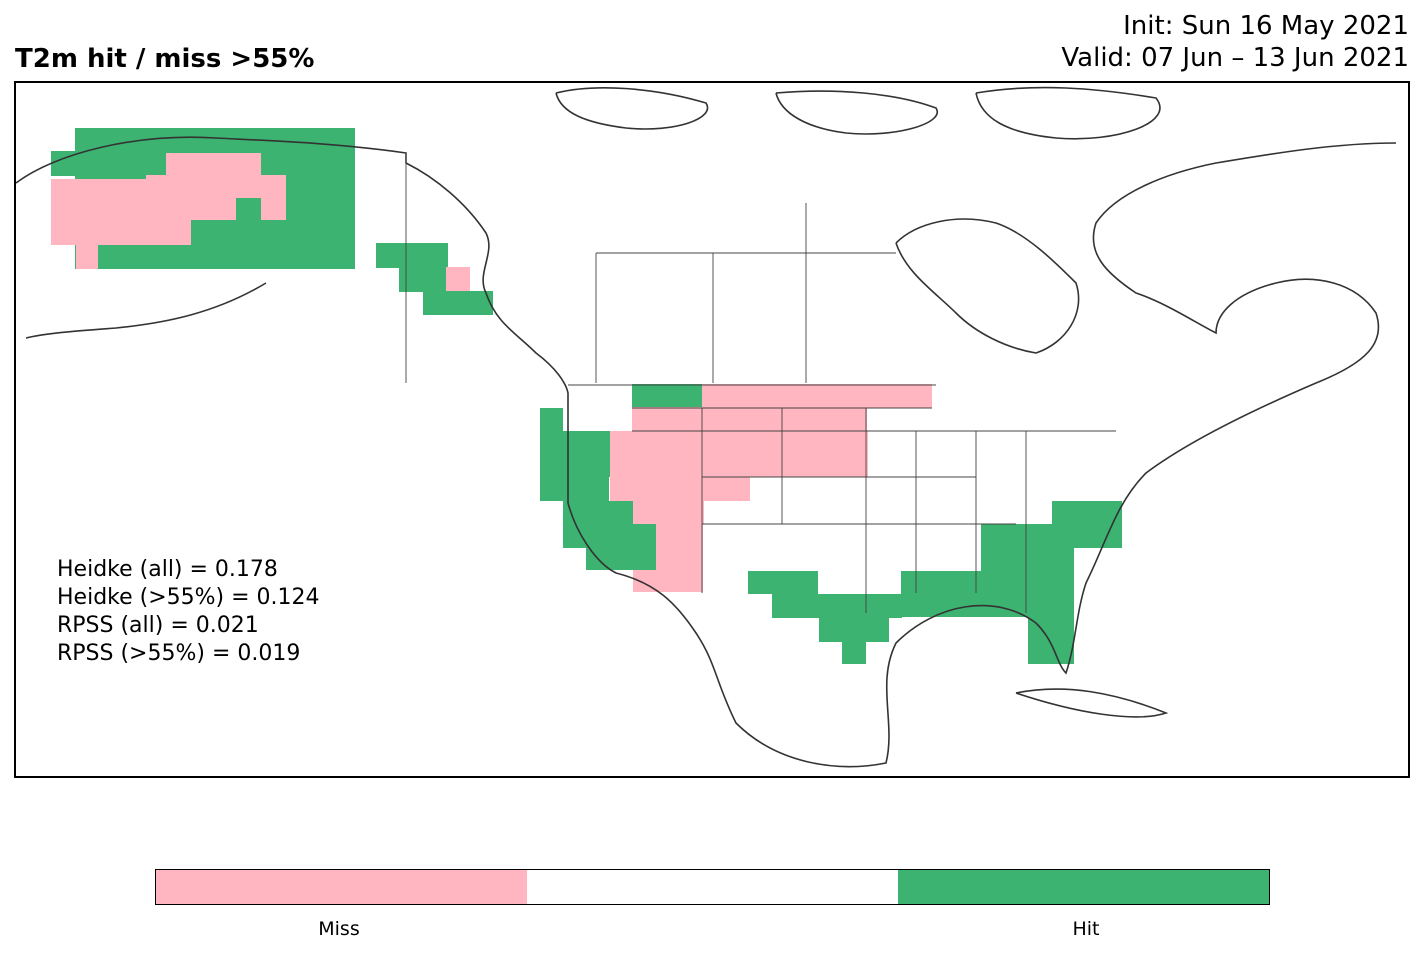  Describe the element at coordinates (935, 582) in the screenshot. I see `southeast-us-cells` at that location.